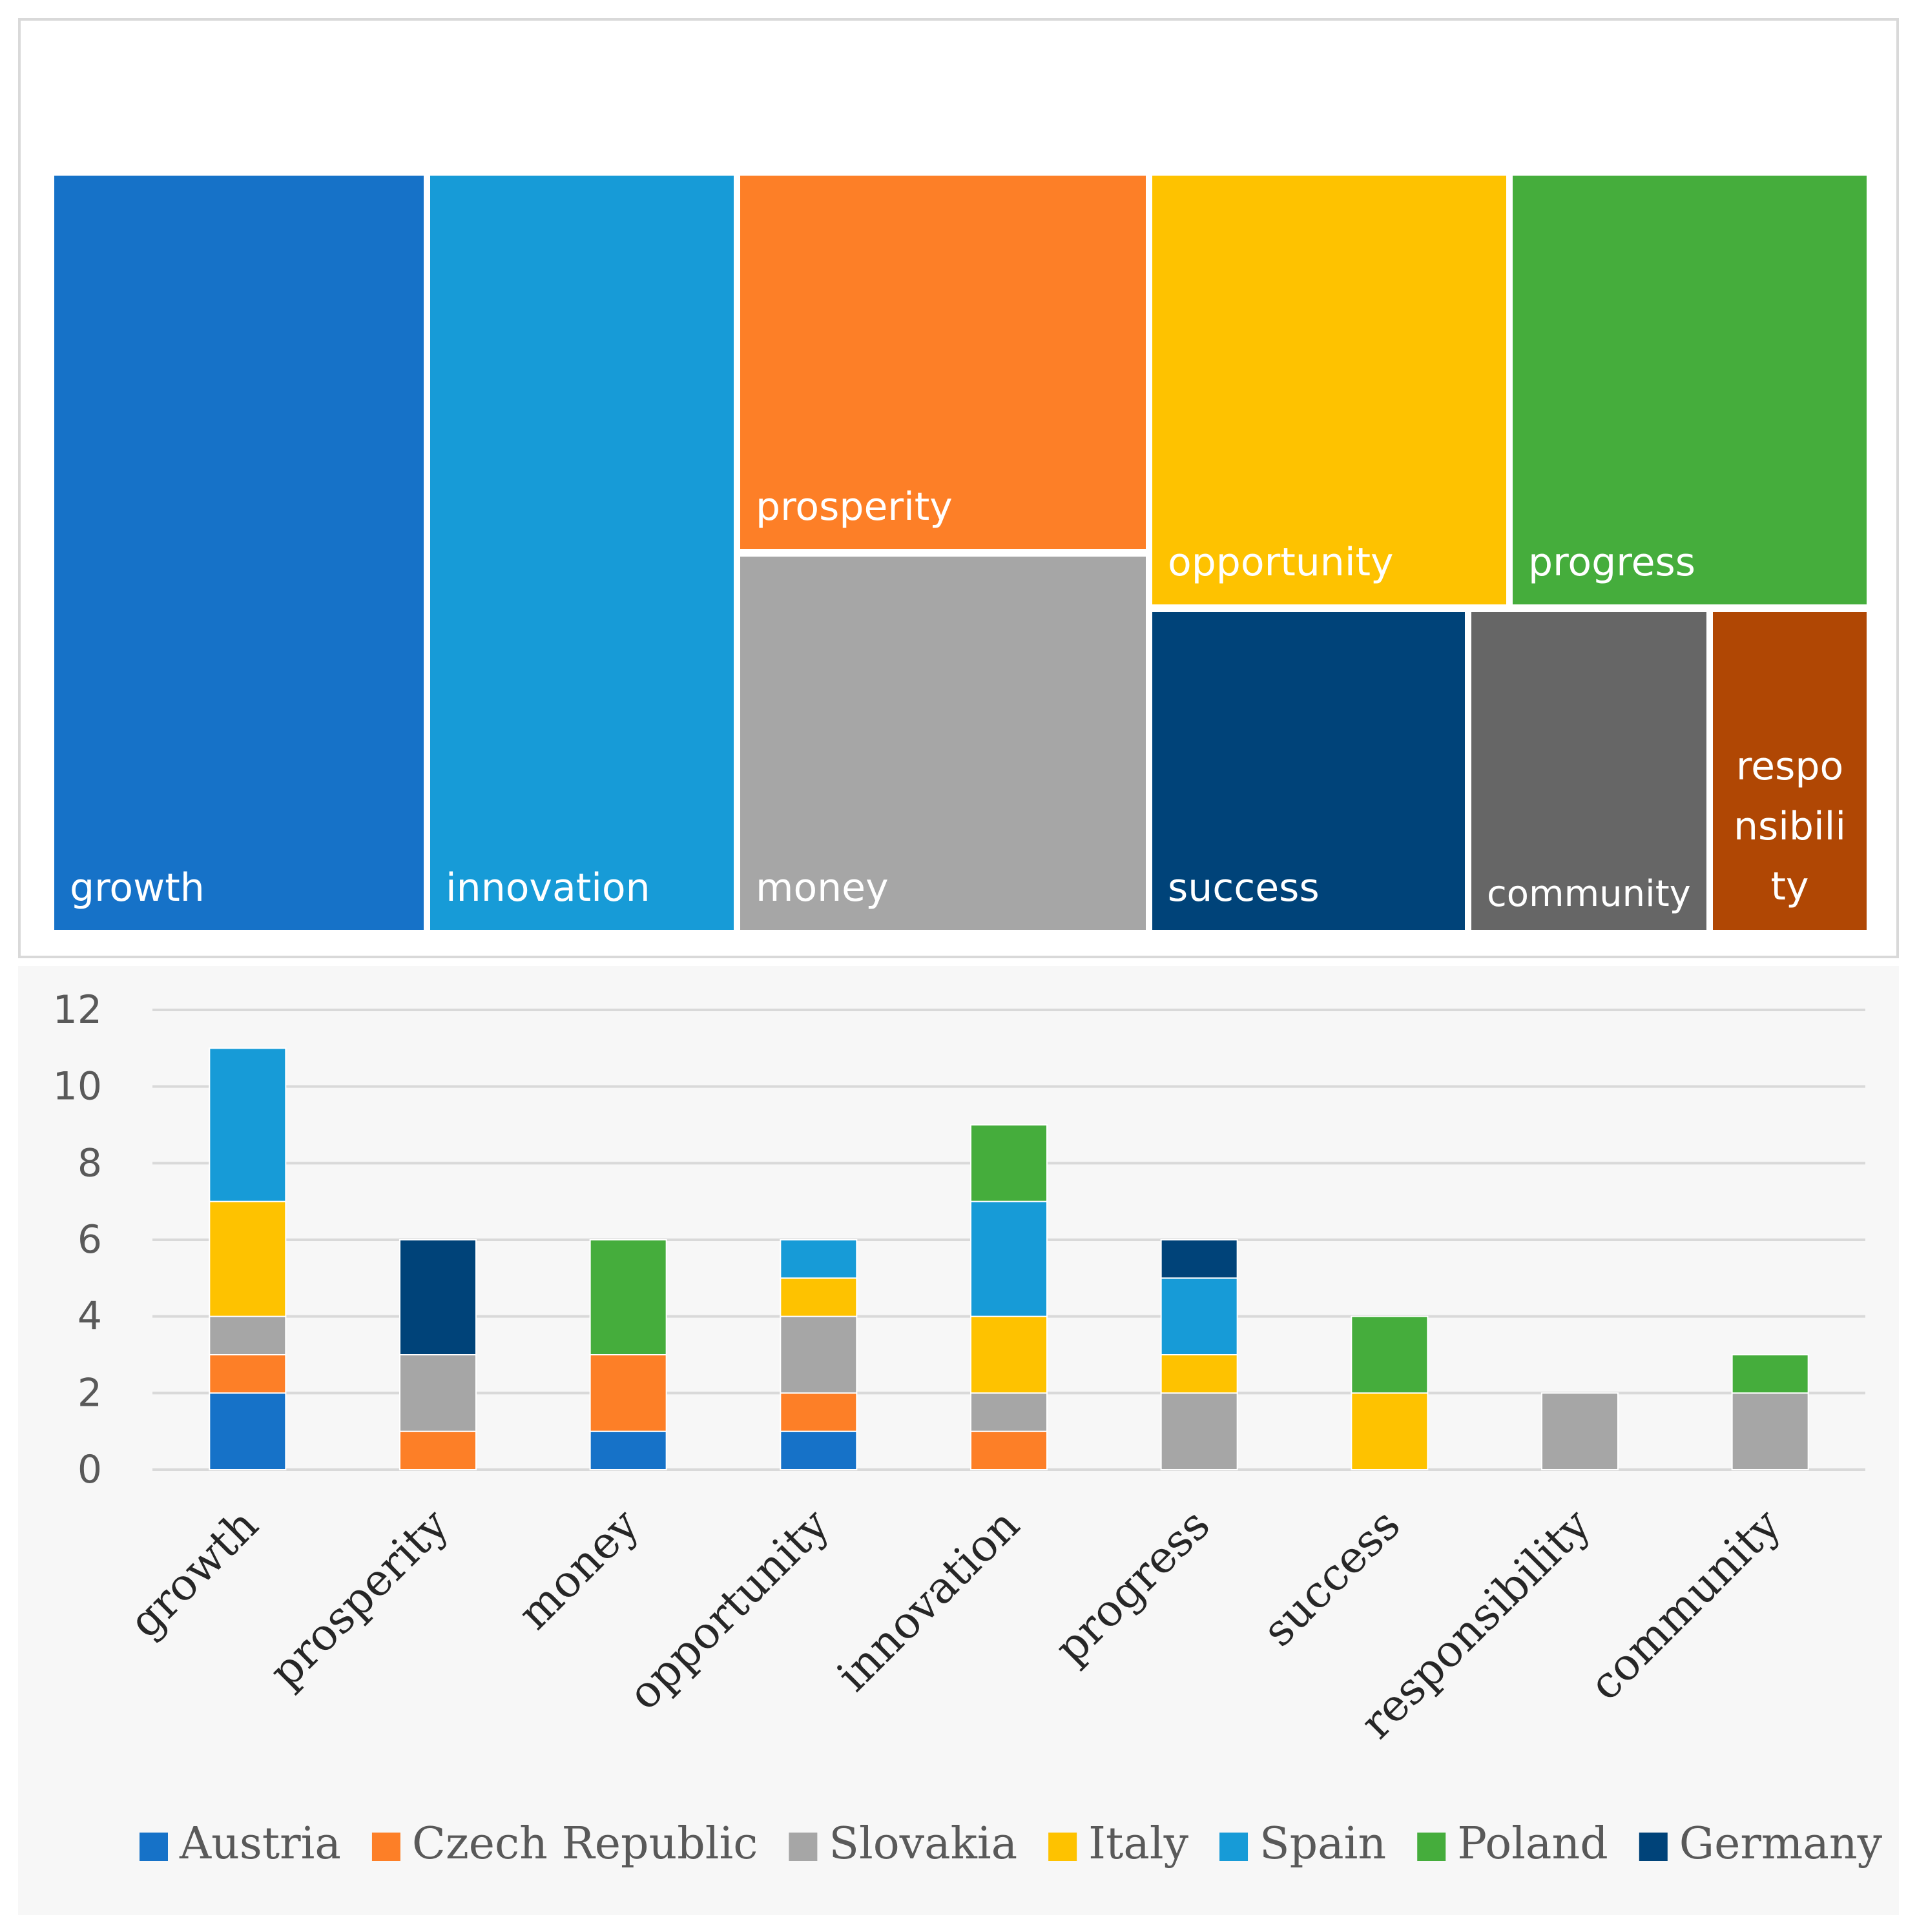 The width and height of the screenshot is (1917, 1932). Describe the element at coordinates (1612, 562) in the screenshot. I see `tile-label-progress: progress` at that location.